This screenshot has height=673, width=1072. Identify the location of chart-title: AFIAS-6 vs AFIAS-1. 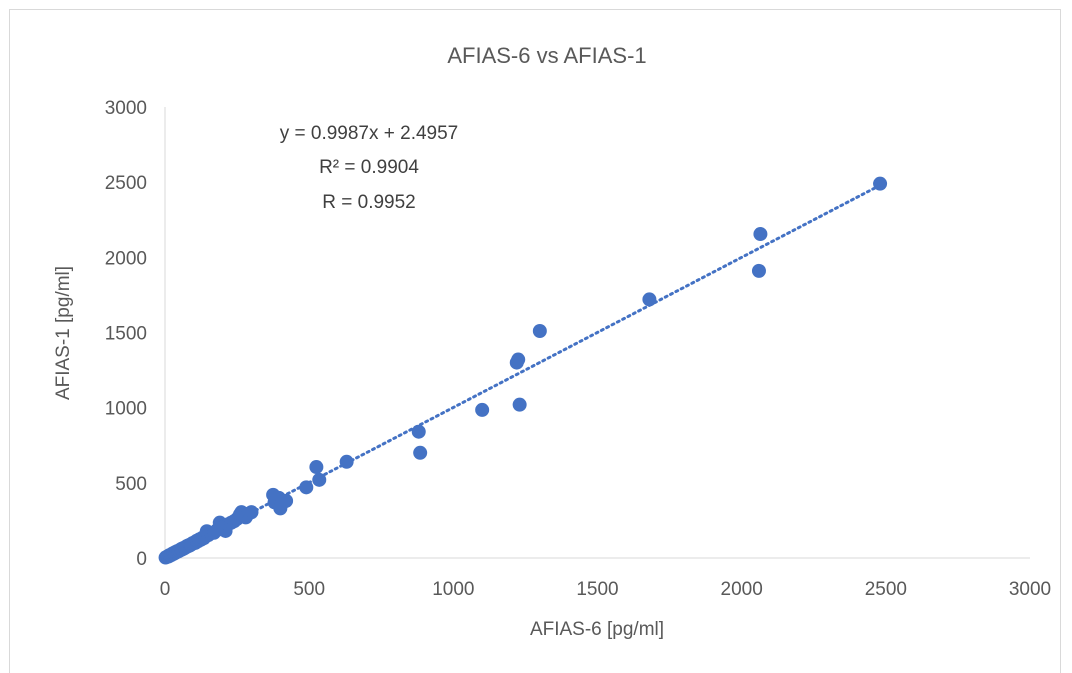
(546, 55).